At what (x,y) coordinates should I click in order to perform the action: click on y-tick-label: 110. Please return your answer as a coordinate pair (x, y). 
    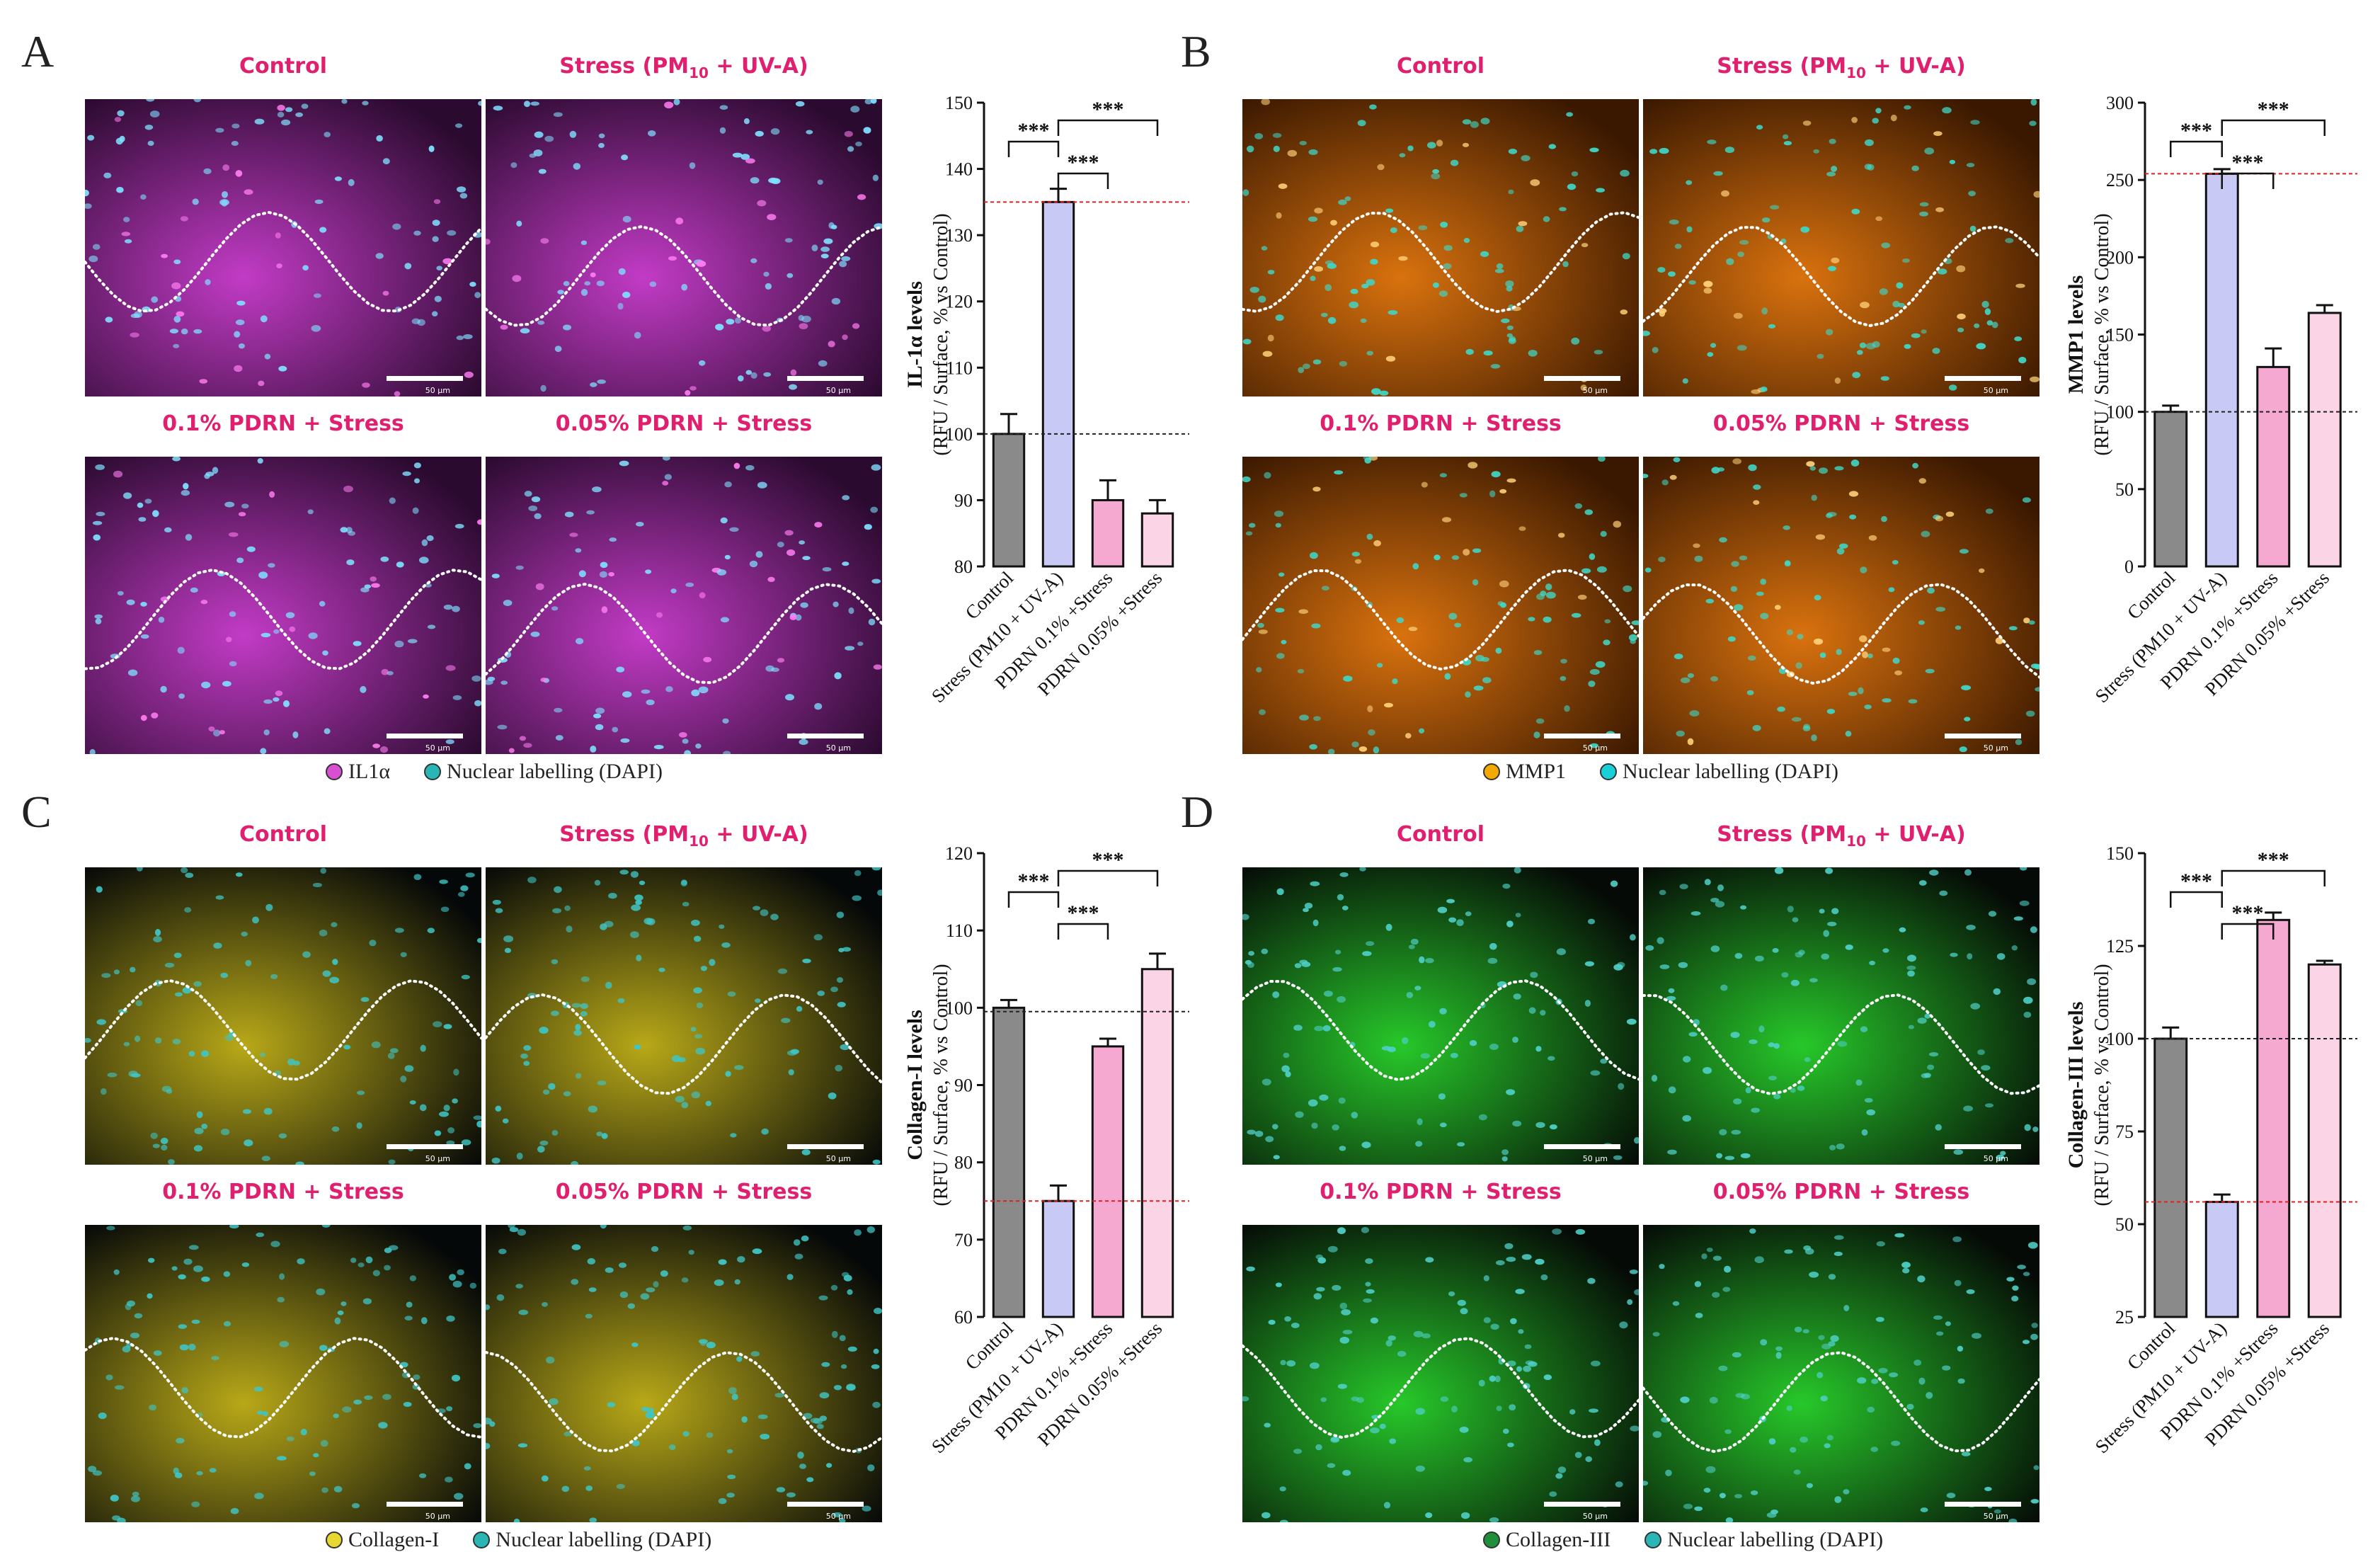
    Looking at the image, I should click on (960, 368).